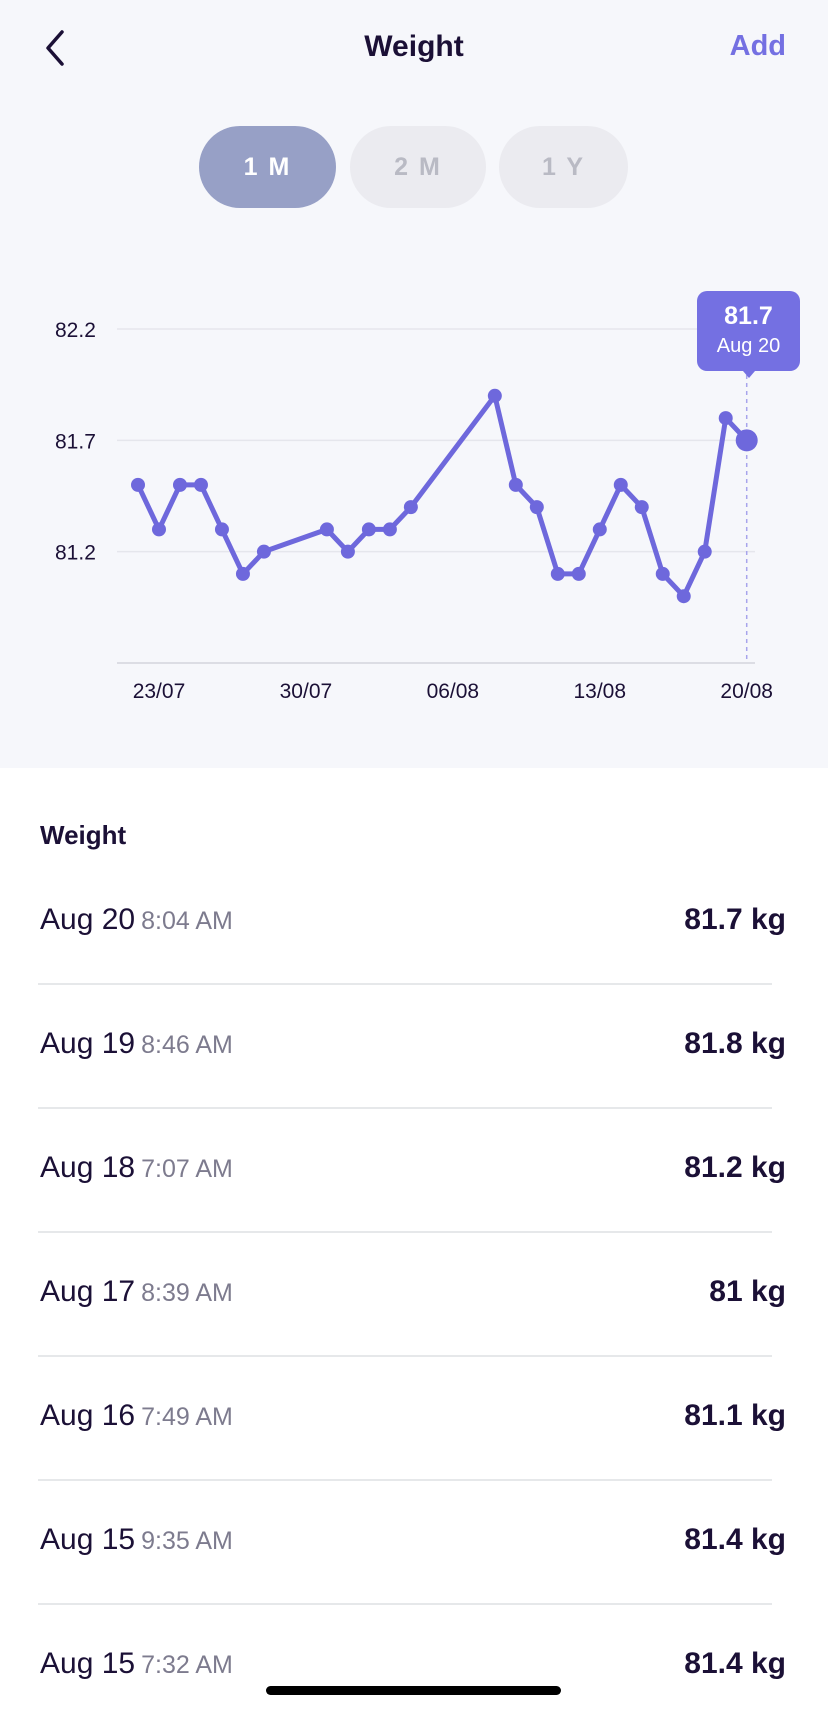  Describe the element at coordinates (88, 1415) in the screenshot. I see `entry-day: Aug 16` at that location.